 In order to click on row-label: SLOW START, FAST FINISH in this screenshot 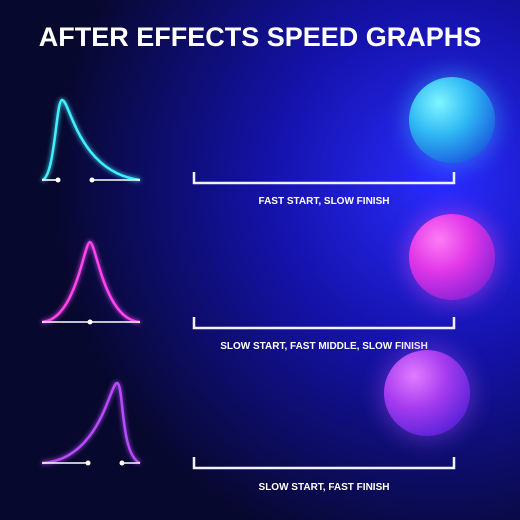, I will do `click(324, 487)`.